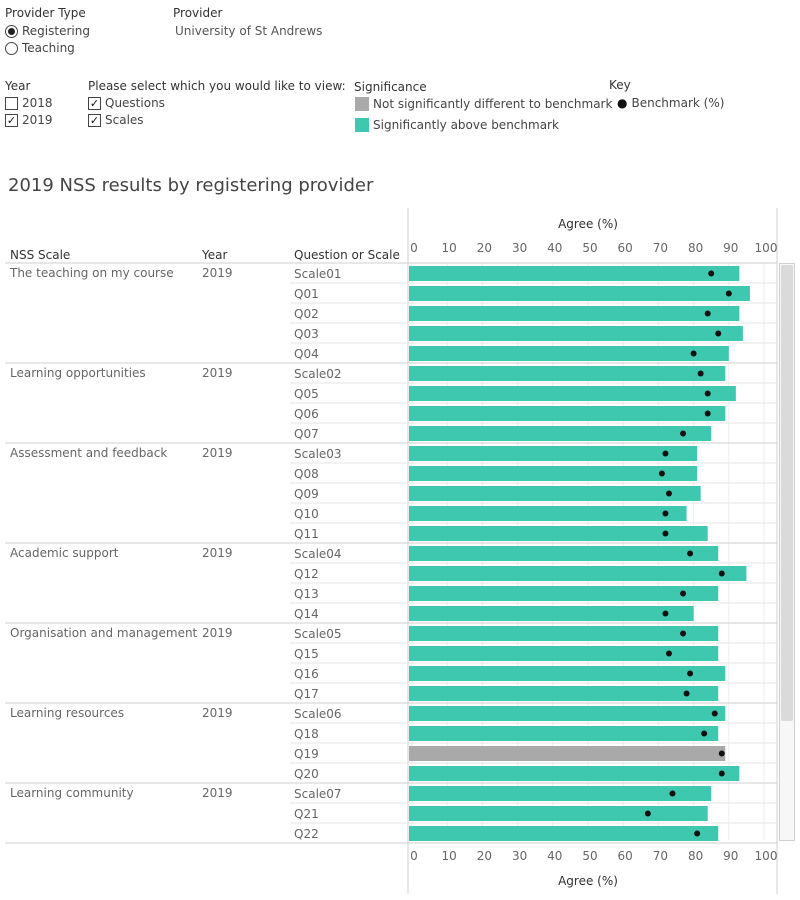 Image resolution: width=800 pixels, height=900 pixels. Describe the element at coordinates (124, 120) in the screenshot. I see `checkbox-scales-label: Scales` at that location.